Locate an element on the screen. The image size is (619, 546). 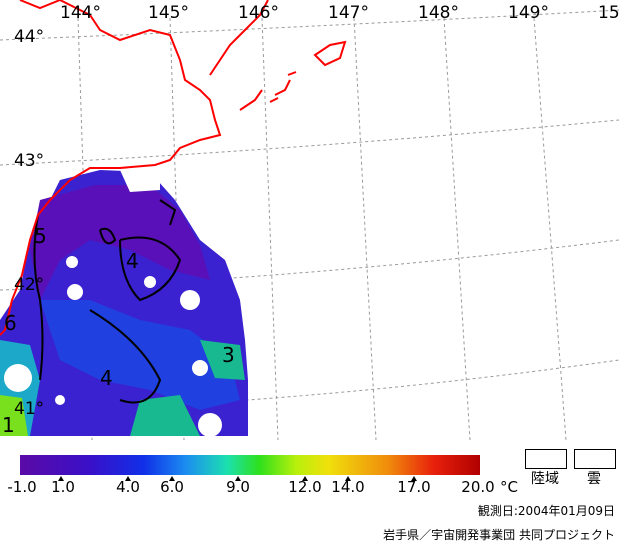
contour-label: 3 is located at coordinates (228, 355).